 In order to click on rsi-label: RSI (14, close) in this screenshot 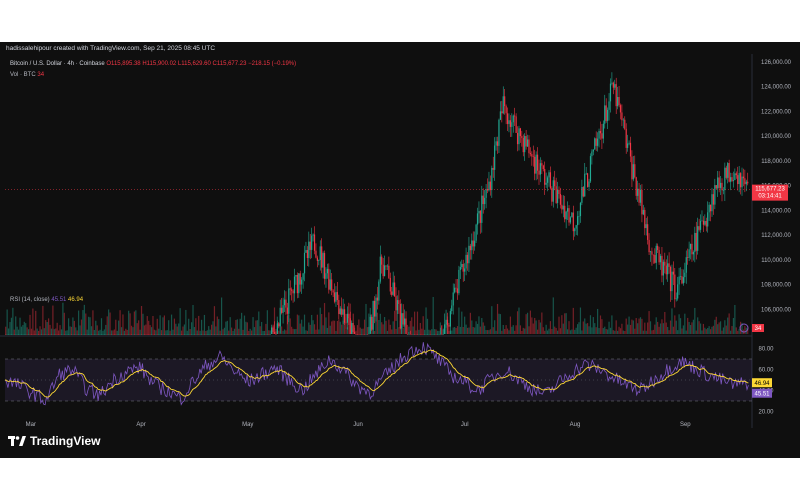, I will do `click(30, 300)`.